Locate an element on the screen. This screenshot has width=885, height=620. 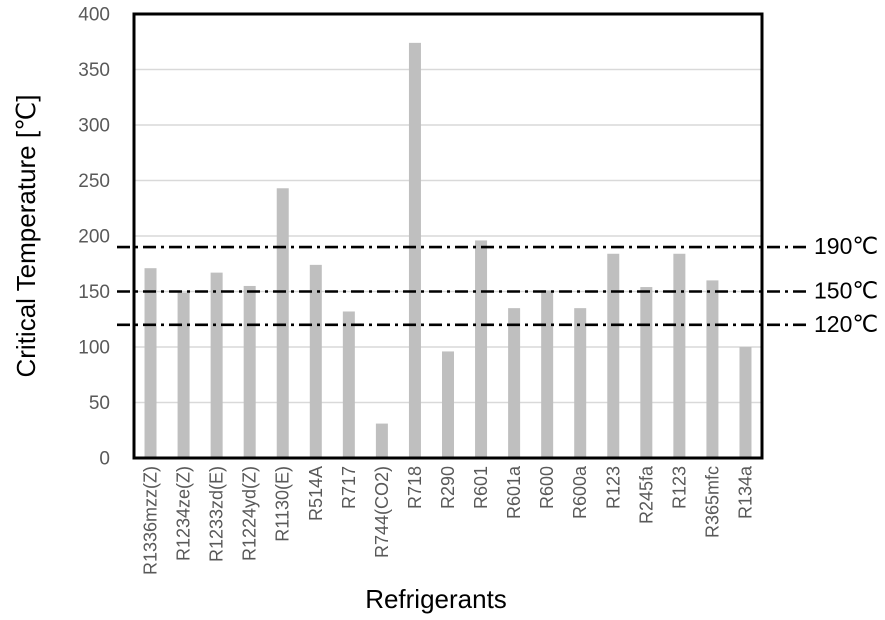
y-tick-label: 400 is located at coordinates (94, 15).